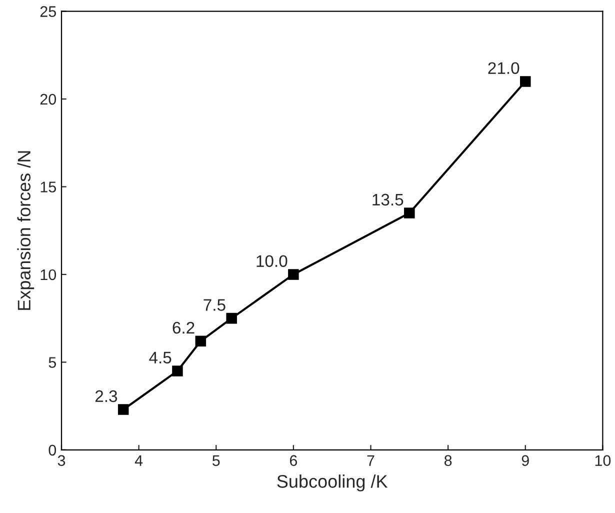 This screenshot has width=615, height=513. I want to click on data-label: 13.5, so click(388, 200).